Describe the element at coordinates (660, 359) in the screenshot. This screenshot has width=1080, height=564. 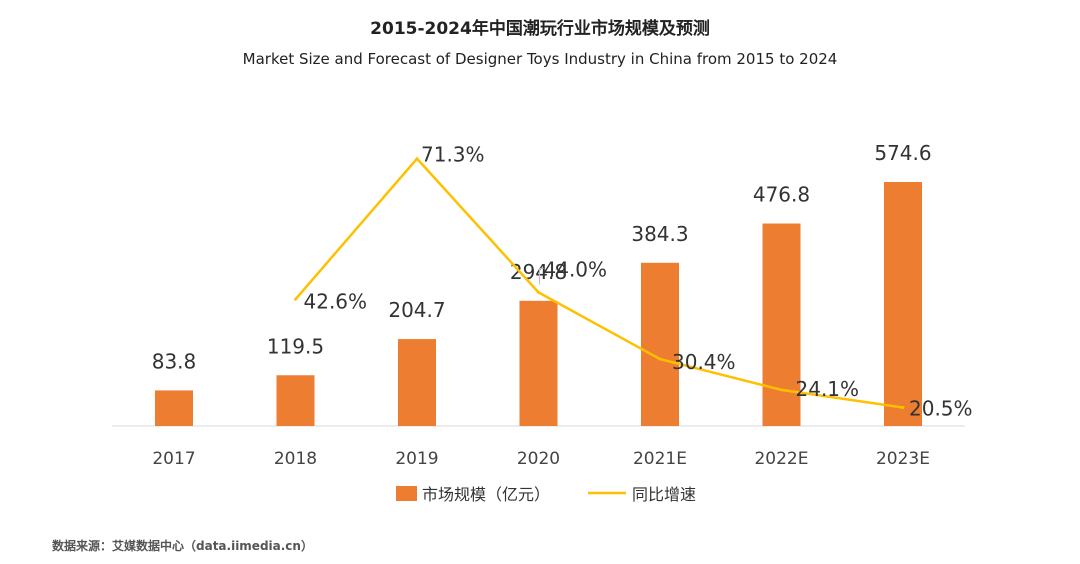
I see `growth-point-2021E` at that location.